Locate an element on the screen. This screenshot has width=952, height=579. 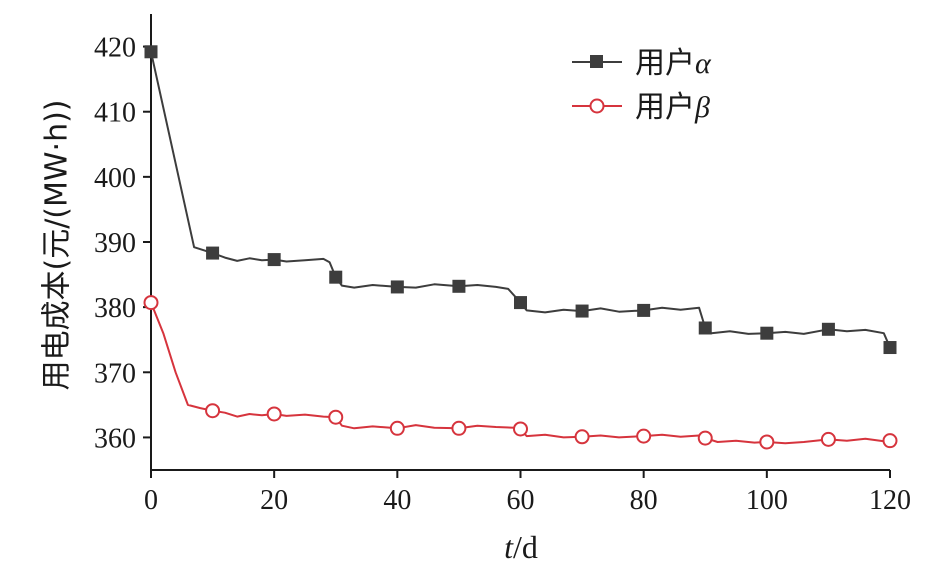
legend-label-beta: 用户β is located at coordinates (672, 107).